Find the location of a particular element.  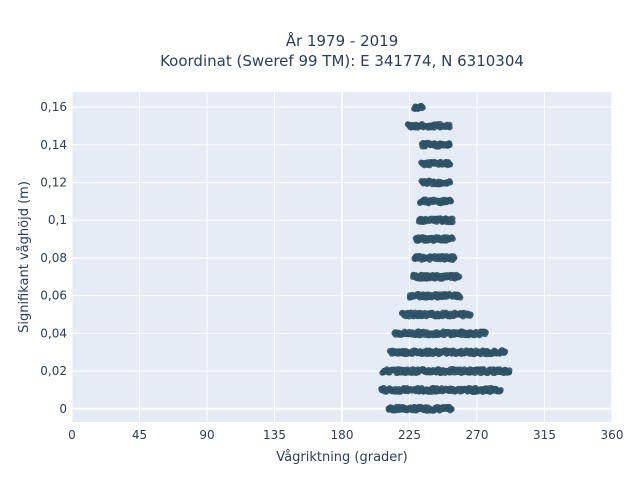

x-axis-title: Vågriktning (grader) is located at coordinates (341, 457).